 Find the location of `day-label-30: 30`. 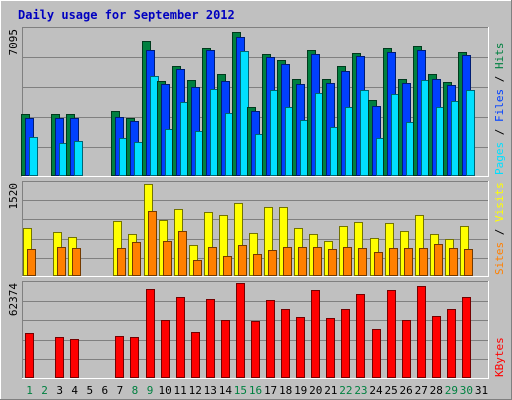

day-label-30: 30 is located at coordinates (466, 390).